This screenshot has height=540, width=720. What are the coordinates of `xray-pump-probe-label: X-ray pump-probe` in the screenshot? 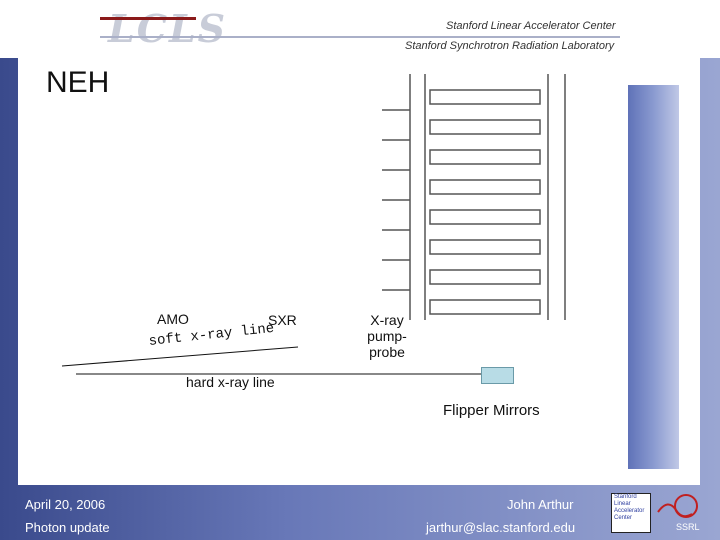 It's located at (387, 336).